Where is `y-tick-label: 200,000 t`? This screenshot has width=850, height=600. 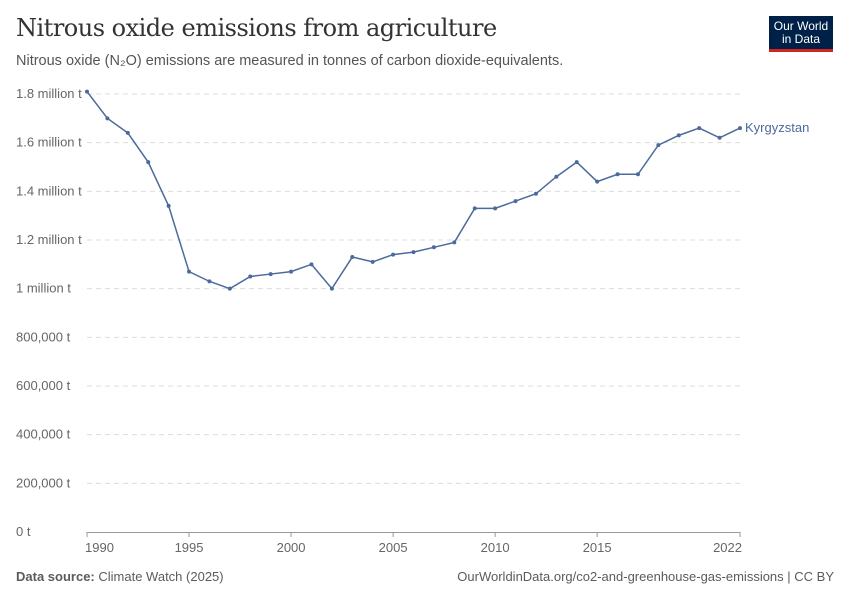
y-tick-label: 200,000 t is located at coordinates (43, 482).